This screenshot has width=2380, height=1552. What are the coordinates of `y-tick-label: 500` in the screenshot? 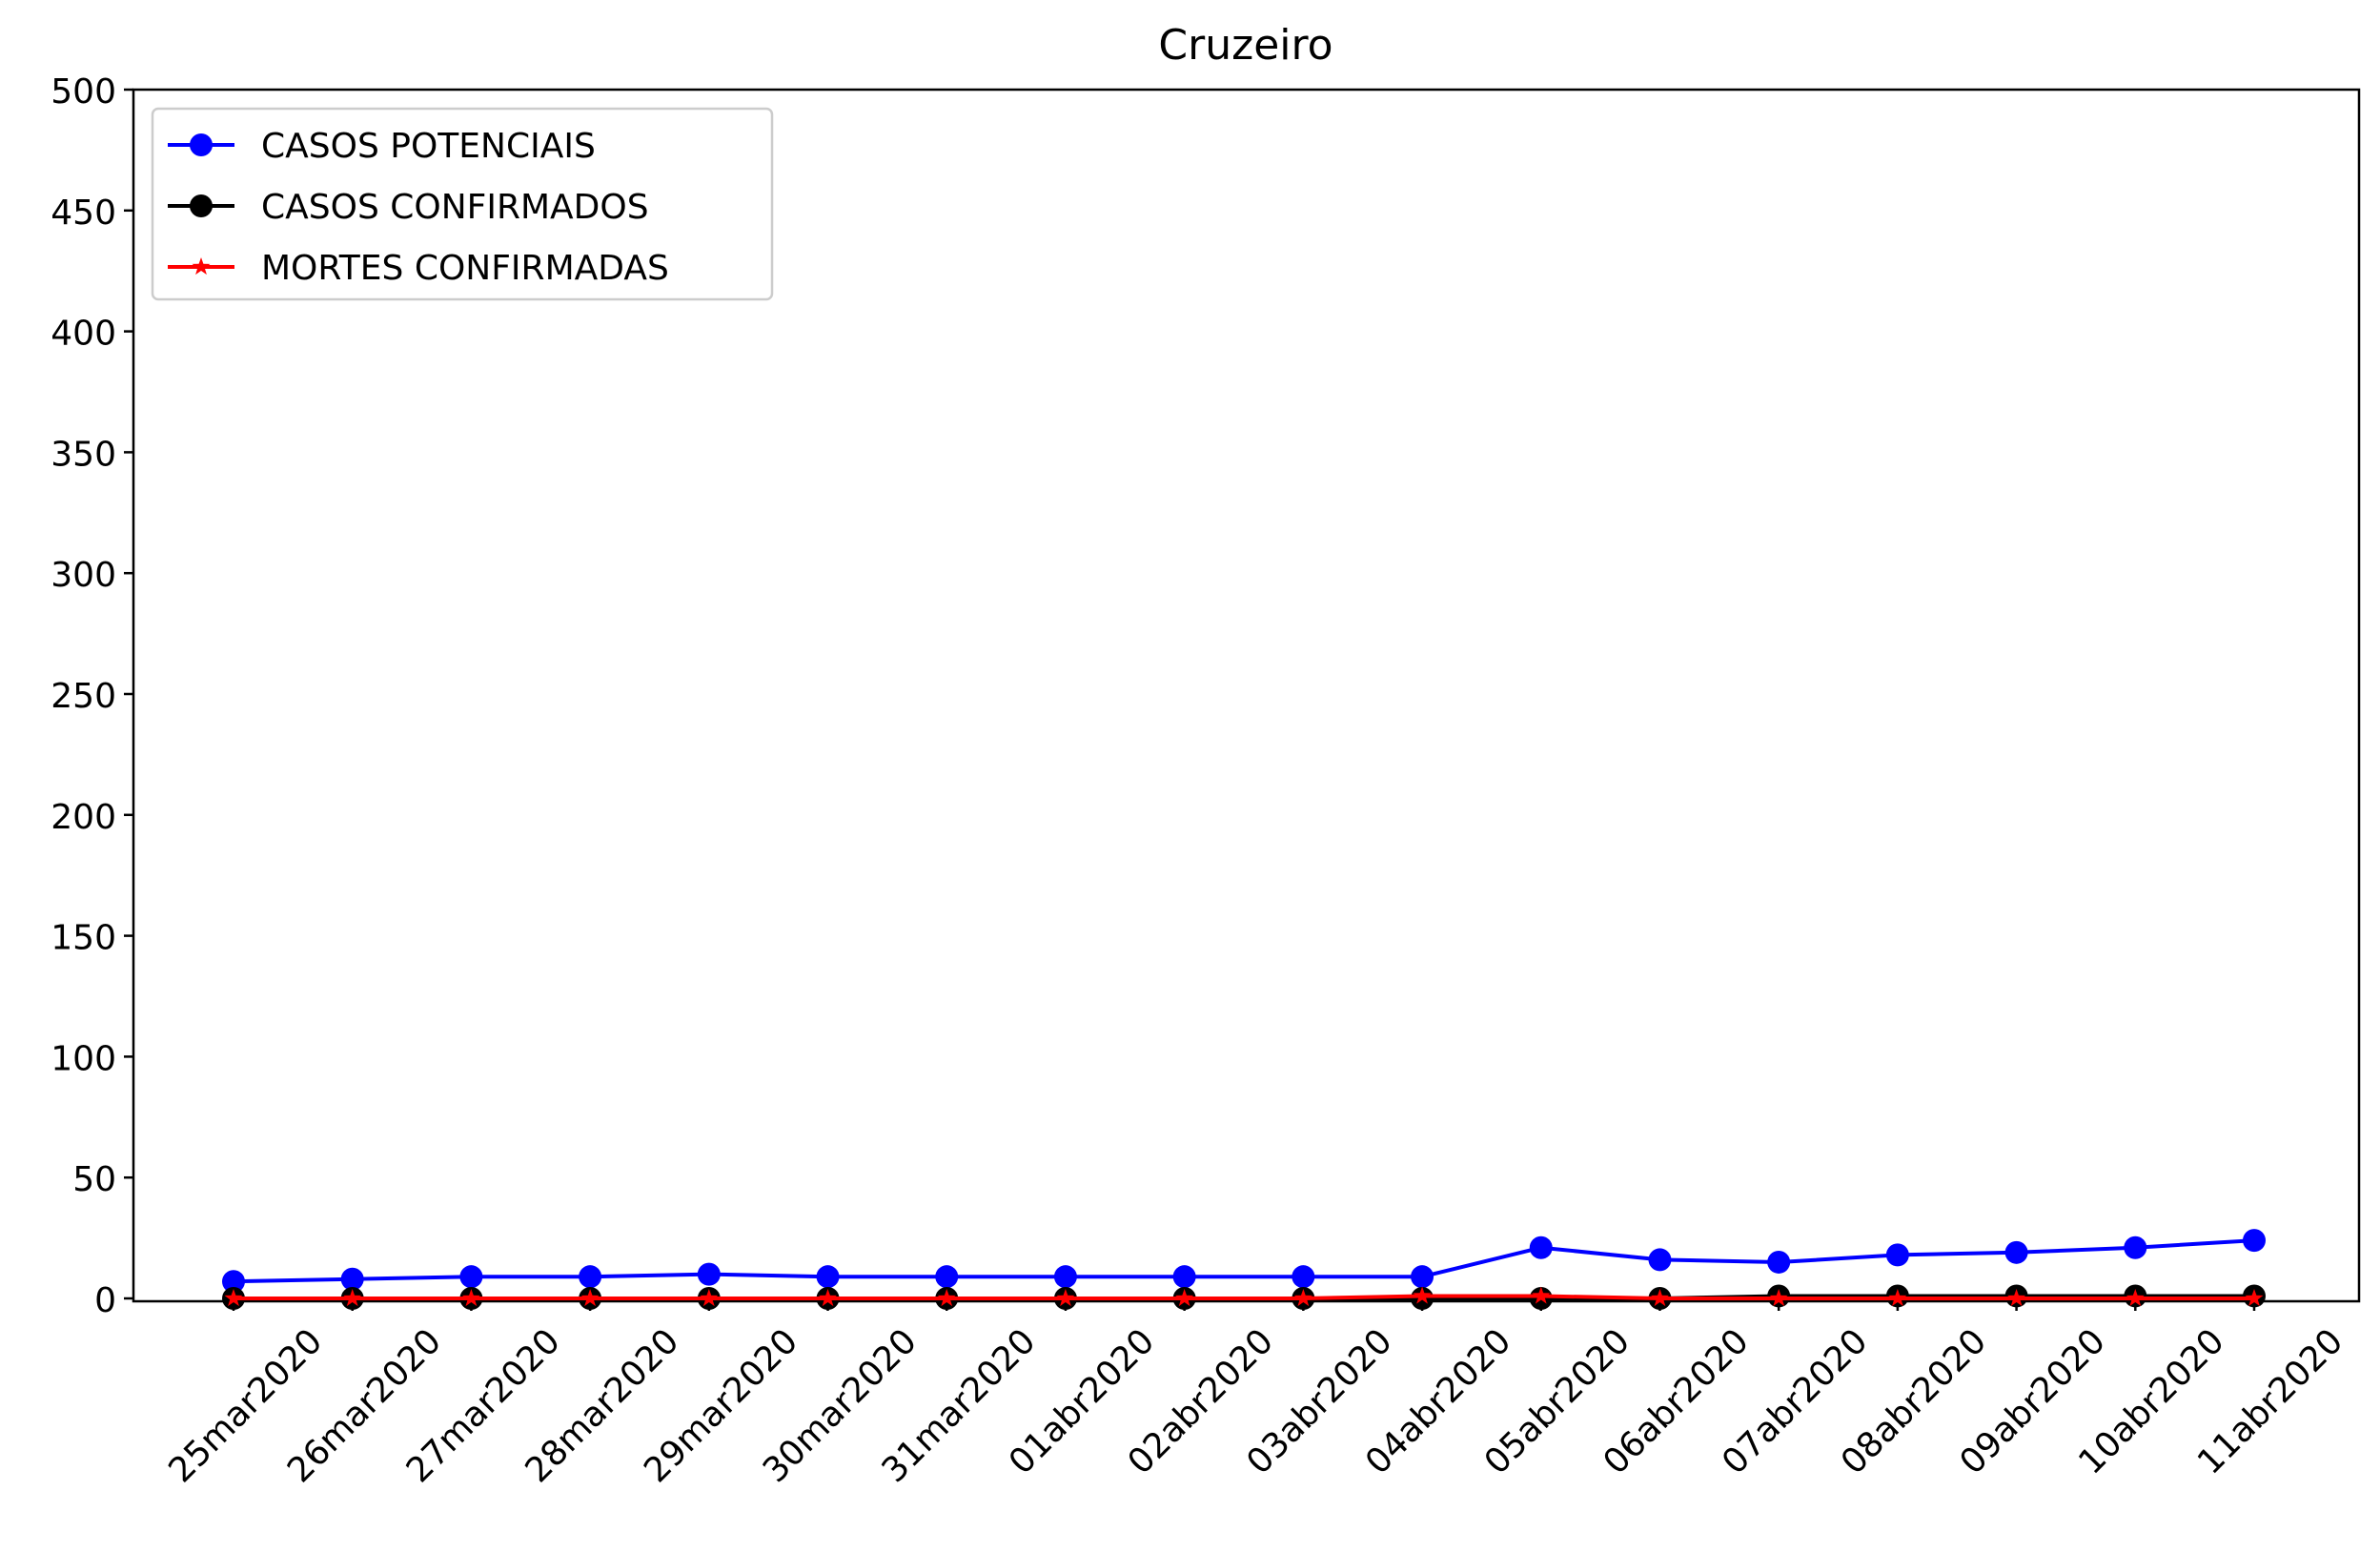 It's located at (83, 92).